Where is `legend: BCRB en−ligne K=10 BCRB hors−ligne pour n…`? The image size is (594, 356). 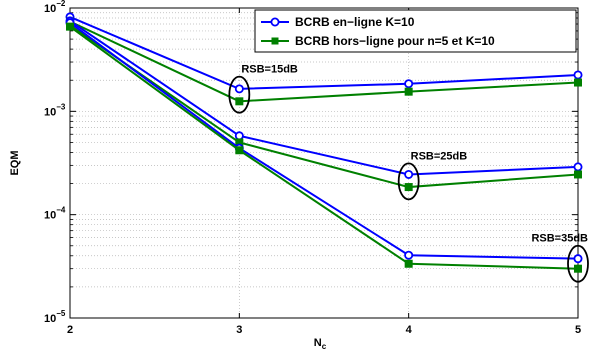 legend: BCRB en−ligne K=10 BCRB hors−ligne pour n… is located at coordinates (415, 31).